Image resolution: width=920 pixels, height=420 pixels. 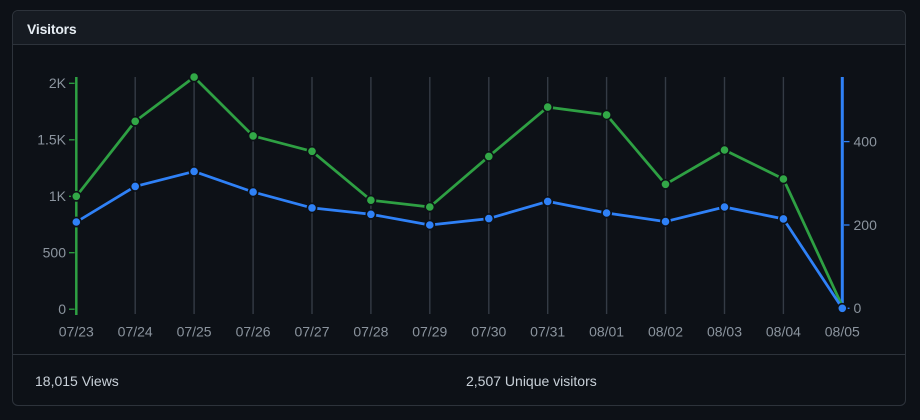 What do you see at coordinates (783, 332) in the screenshot?
I see `svg-text: 08/04` at bounding box center [783, 332].